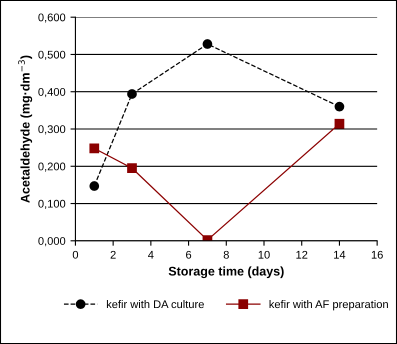 This screenshot has width=397, height=344. What do you see at coordinates (329, 305) in the screenshot?
I see `legend-label: kefir with AF preparation` at bounding box center [329, 305].